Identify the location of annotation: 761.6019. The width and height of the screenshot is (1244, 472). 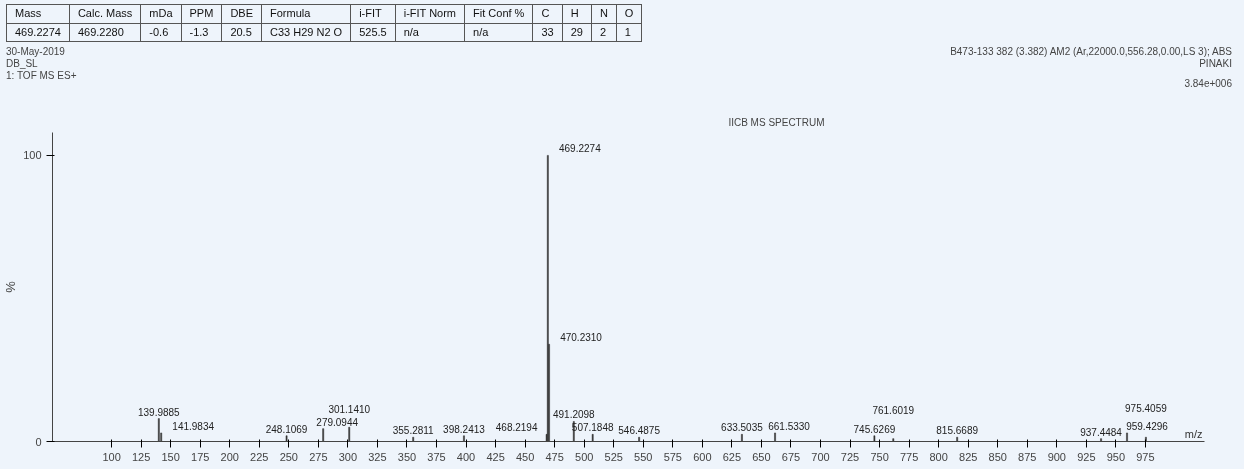
(893, 410).